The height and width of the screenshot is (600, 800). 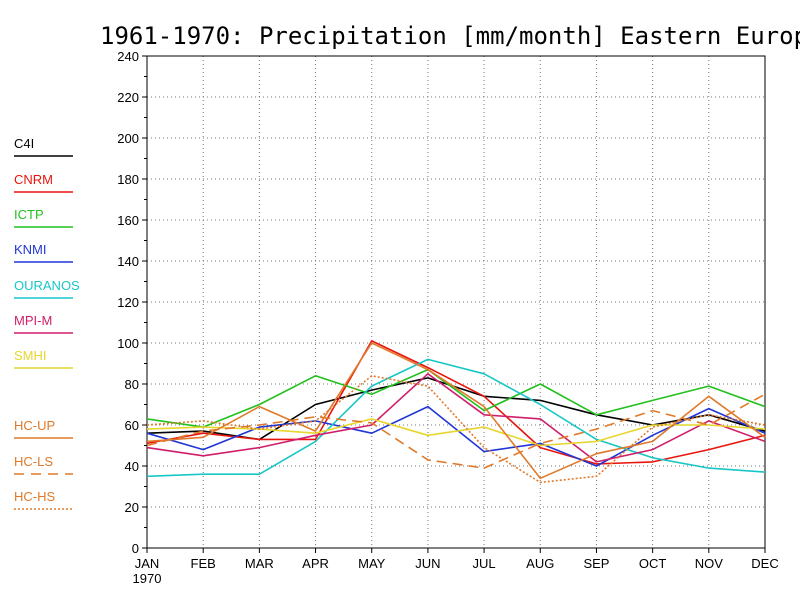 I want to click on y-tick-label: 200, so click(x=128, y=138).